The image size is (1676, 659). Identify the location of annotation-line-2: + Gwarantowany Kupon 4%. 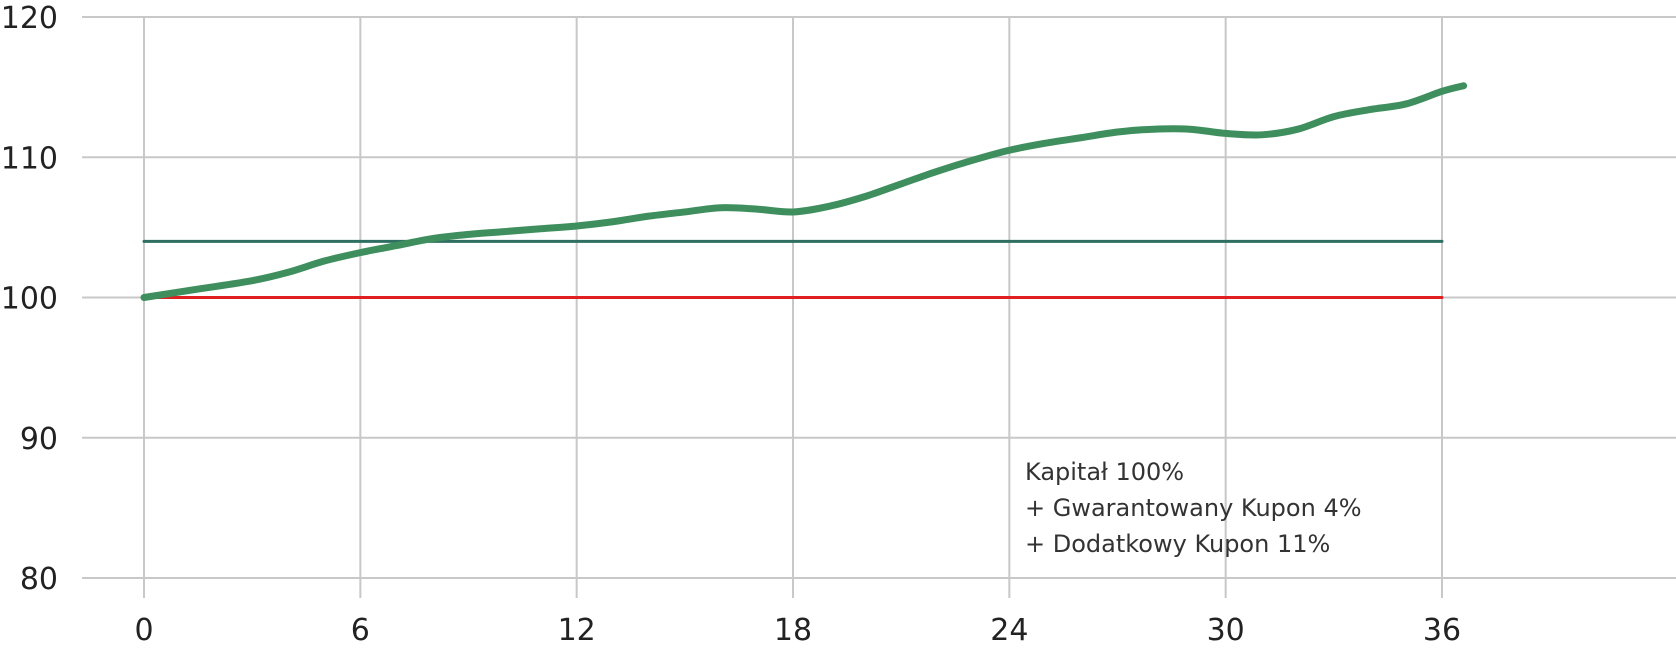
(1193, 508).